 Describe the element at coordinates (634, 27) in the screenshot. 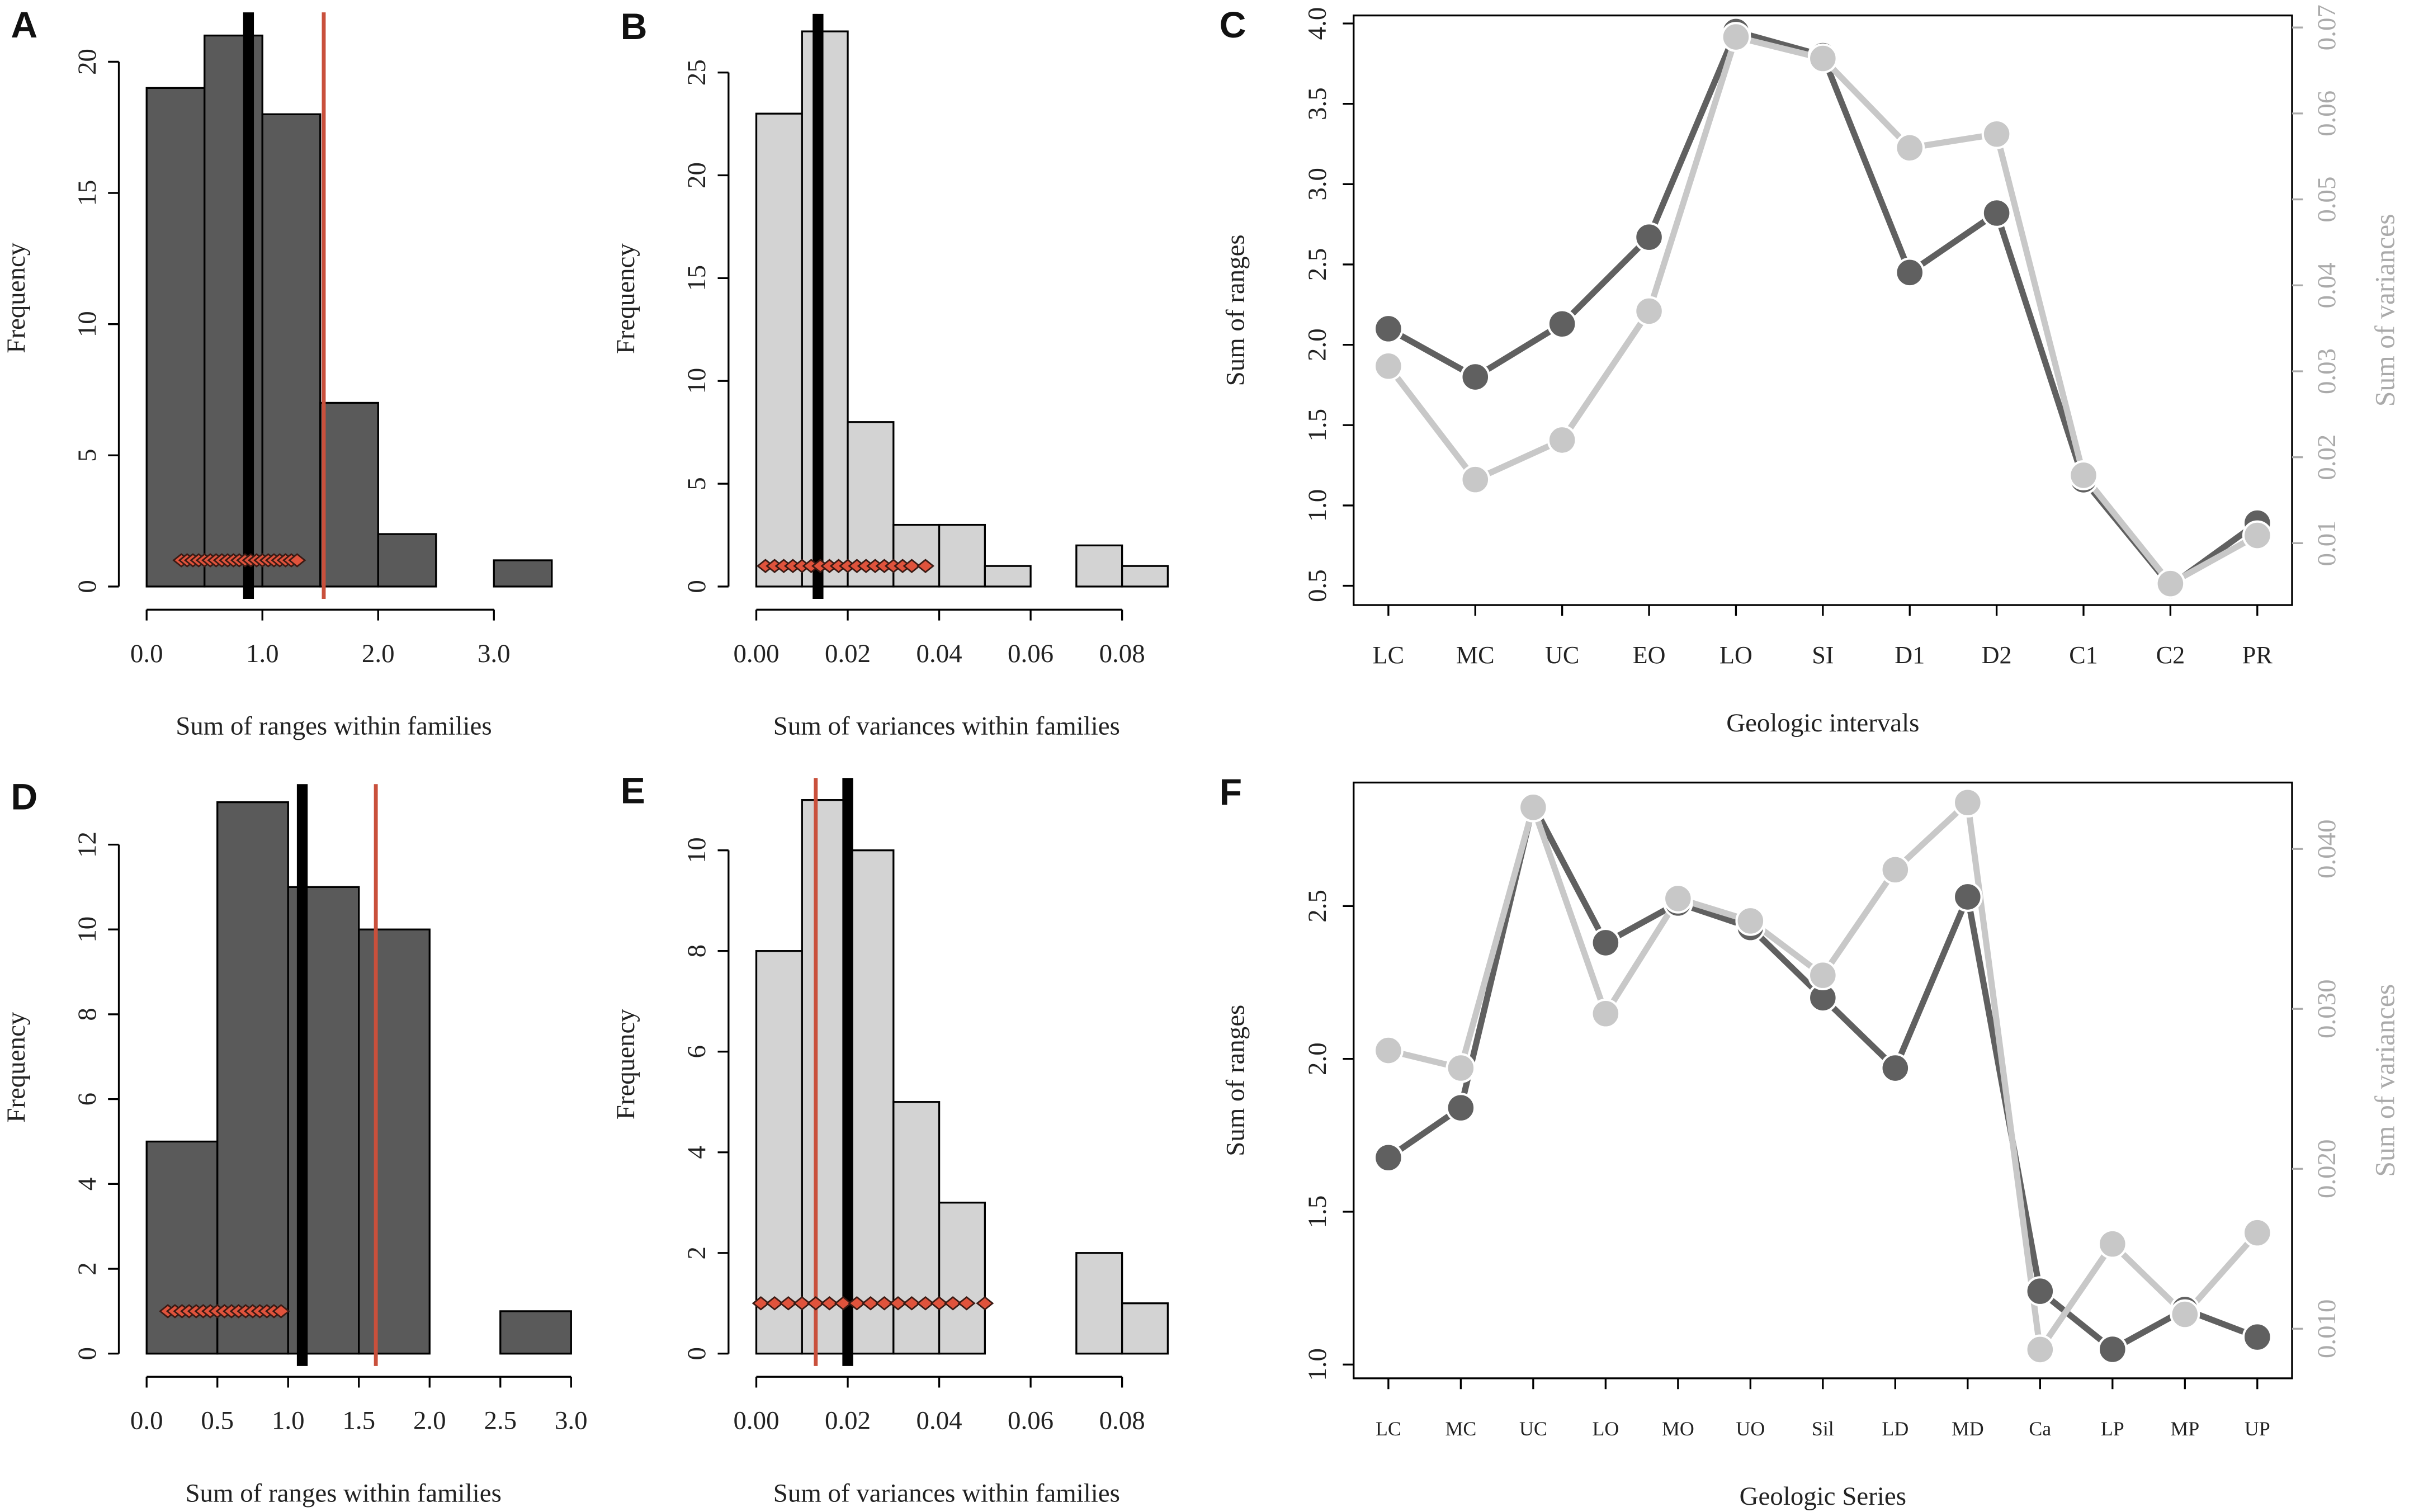

I see `panel-label: B` at that location.